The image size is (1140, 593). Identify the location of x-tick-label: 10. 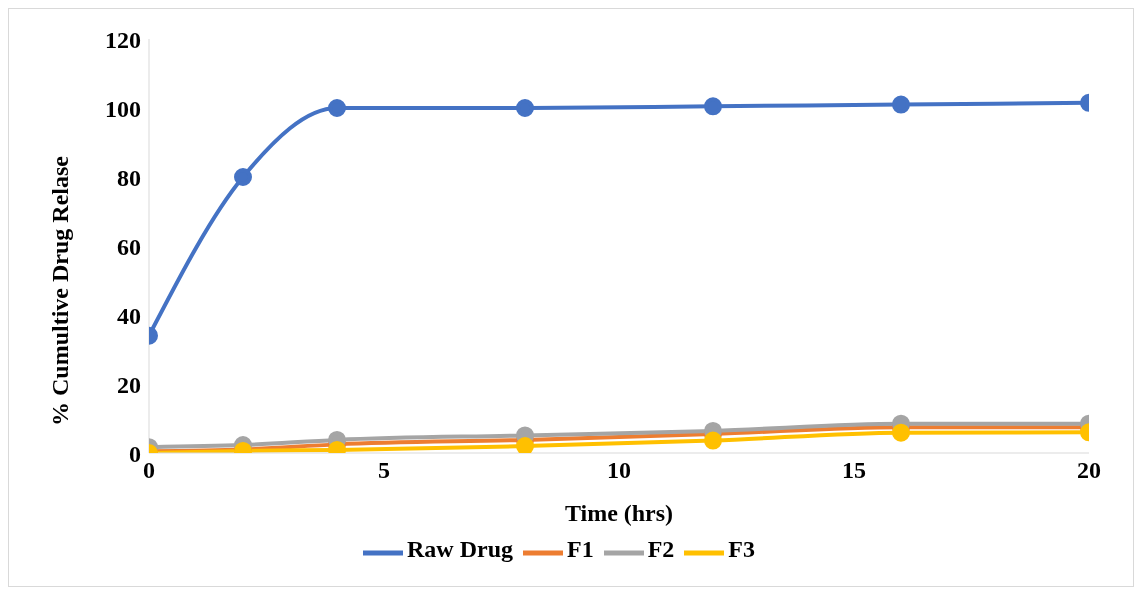
(619, 470).